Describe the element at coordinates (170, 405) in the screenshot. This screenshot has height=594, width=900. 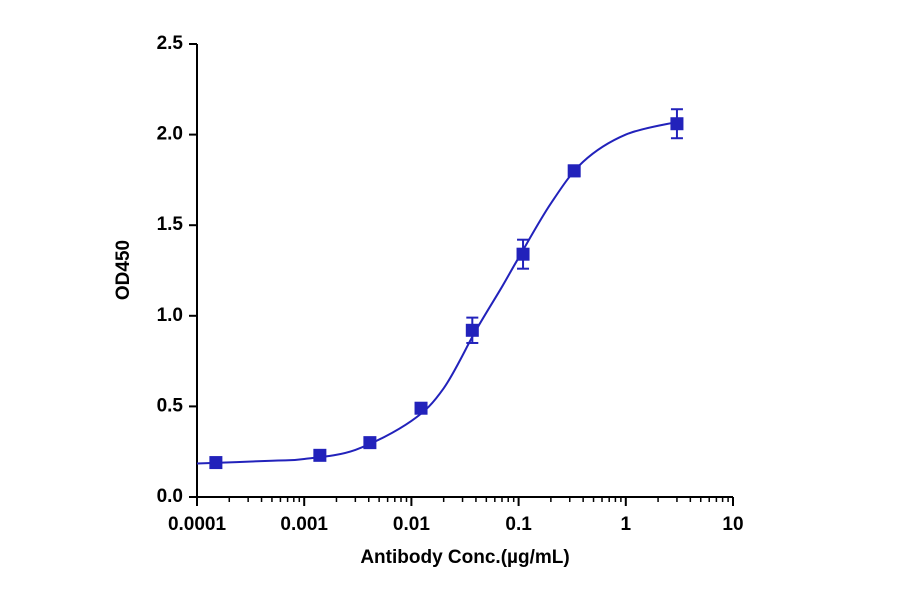
I see `y-tick-label: 0.5` at that location.